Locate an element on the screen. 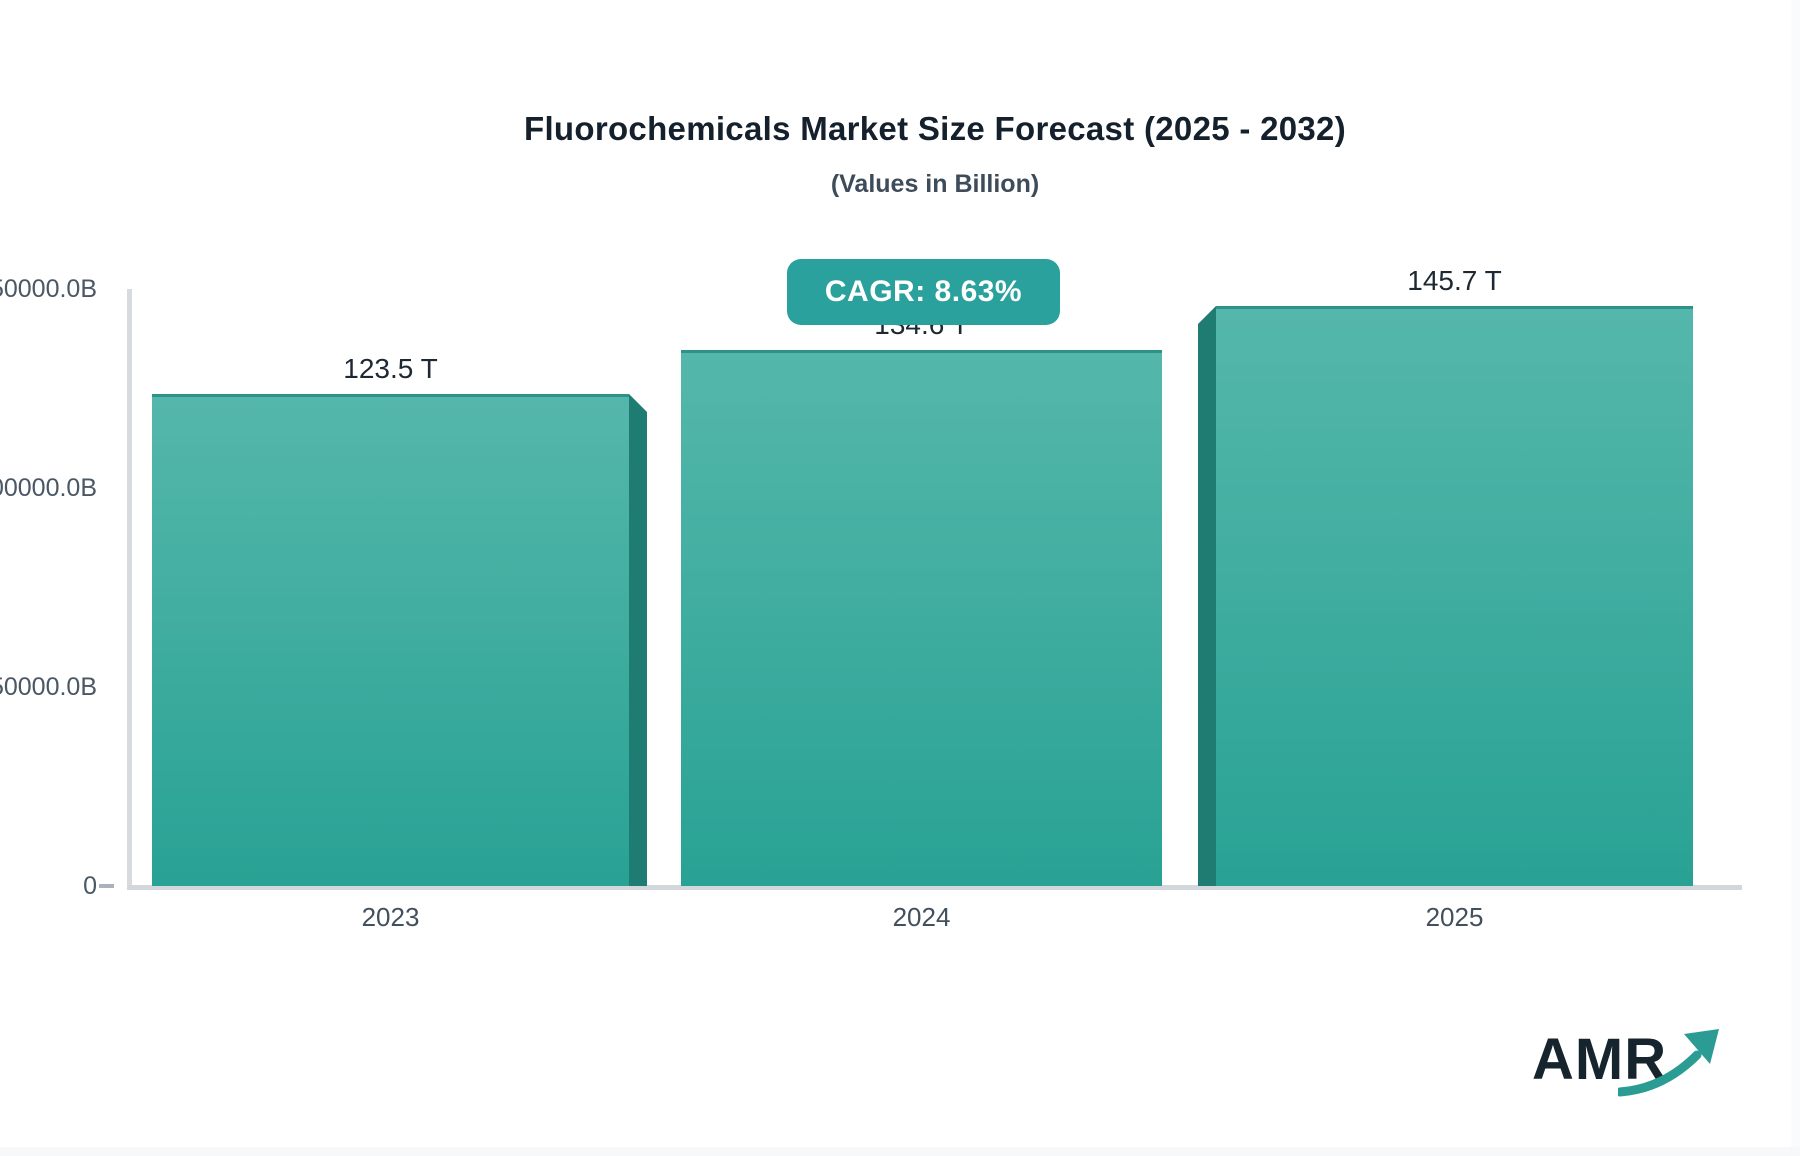 Image resolution: width=1800 pixels, height=1156 pixels. bar-2024: 134.6 T is located at coordinates (921, 597).